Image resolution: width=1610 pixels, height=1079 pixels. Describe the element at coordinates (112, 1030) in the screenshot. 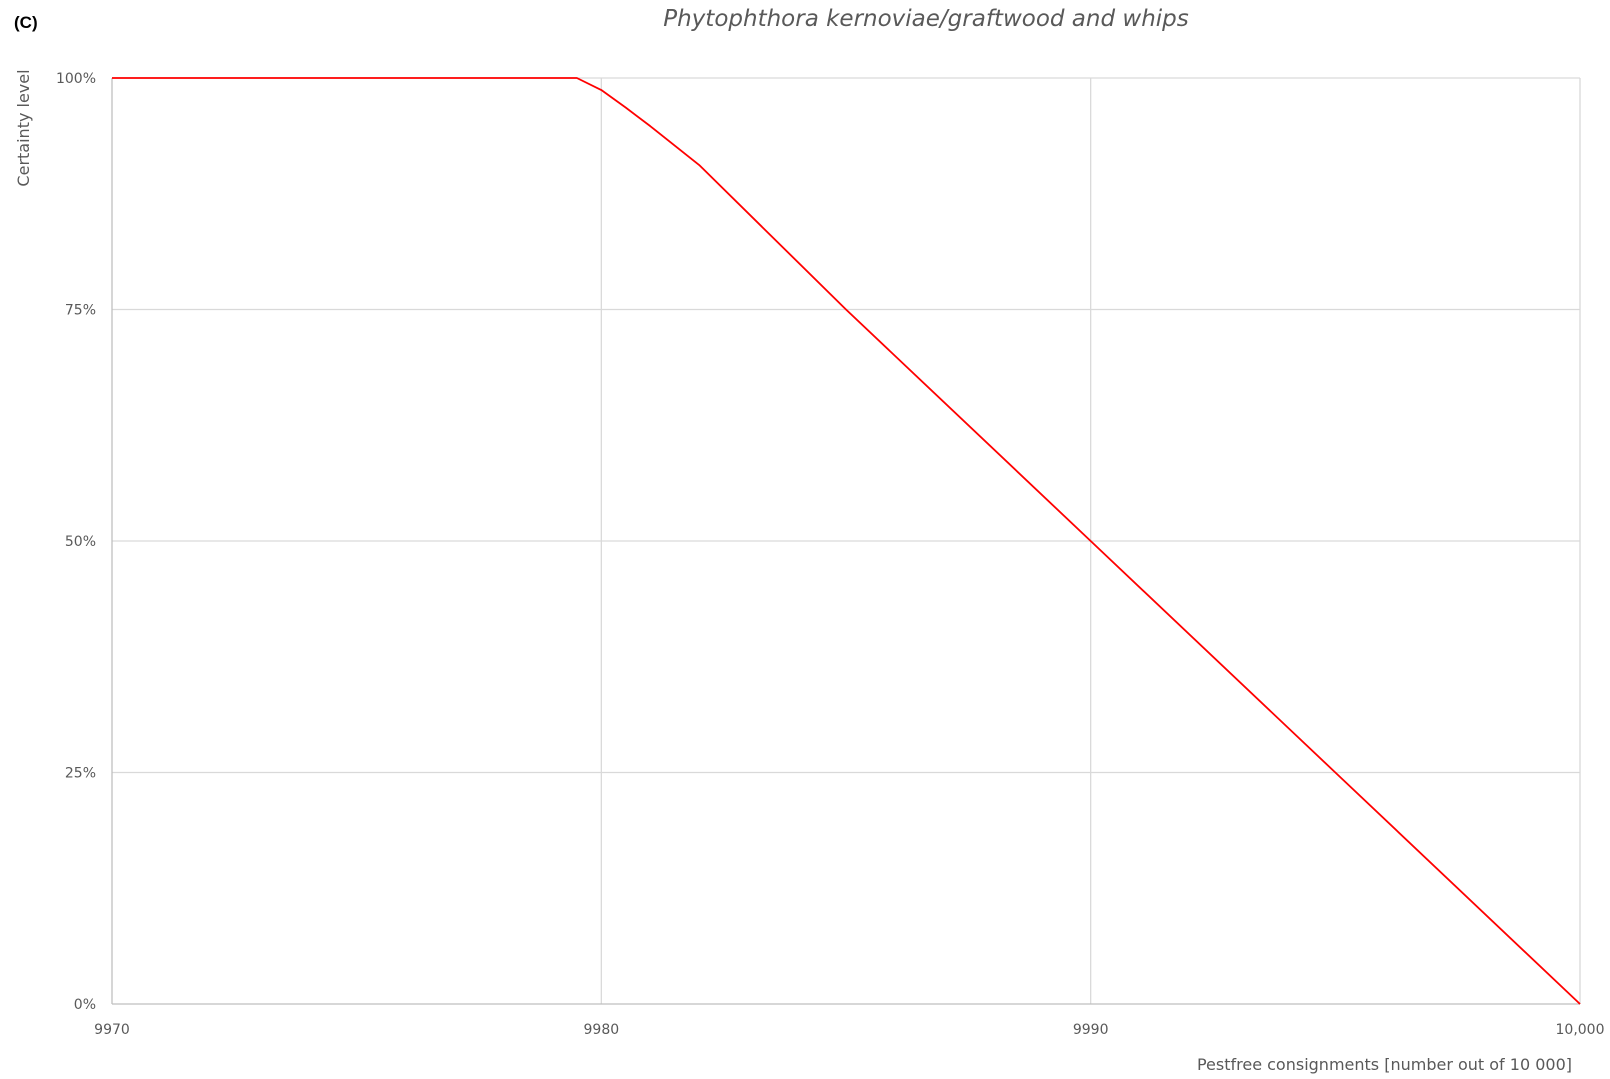

I see `x-tick-label: 9970` at that location.